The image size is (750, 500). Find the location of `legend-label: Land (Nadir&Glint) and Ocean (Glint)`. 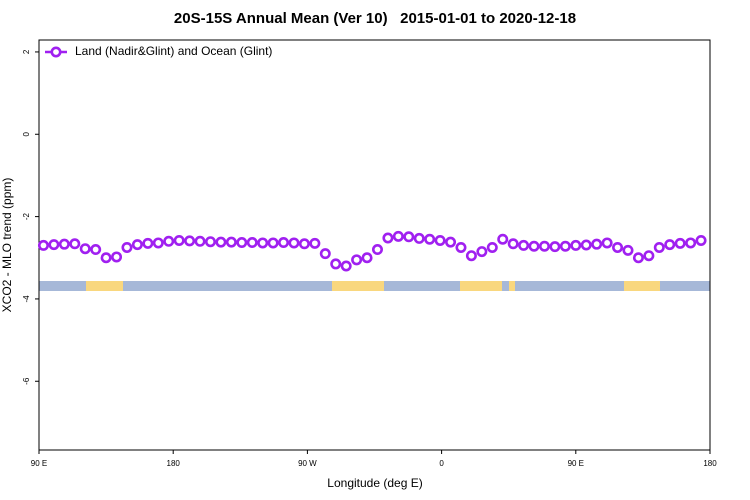

legend-label: Land (Nadir&Glint) and Ocean (Glint) is located at coordinates (173, 51).